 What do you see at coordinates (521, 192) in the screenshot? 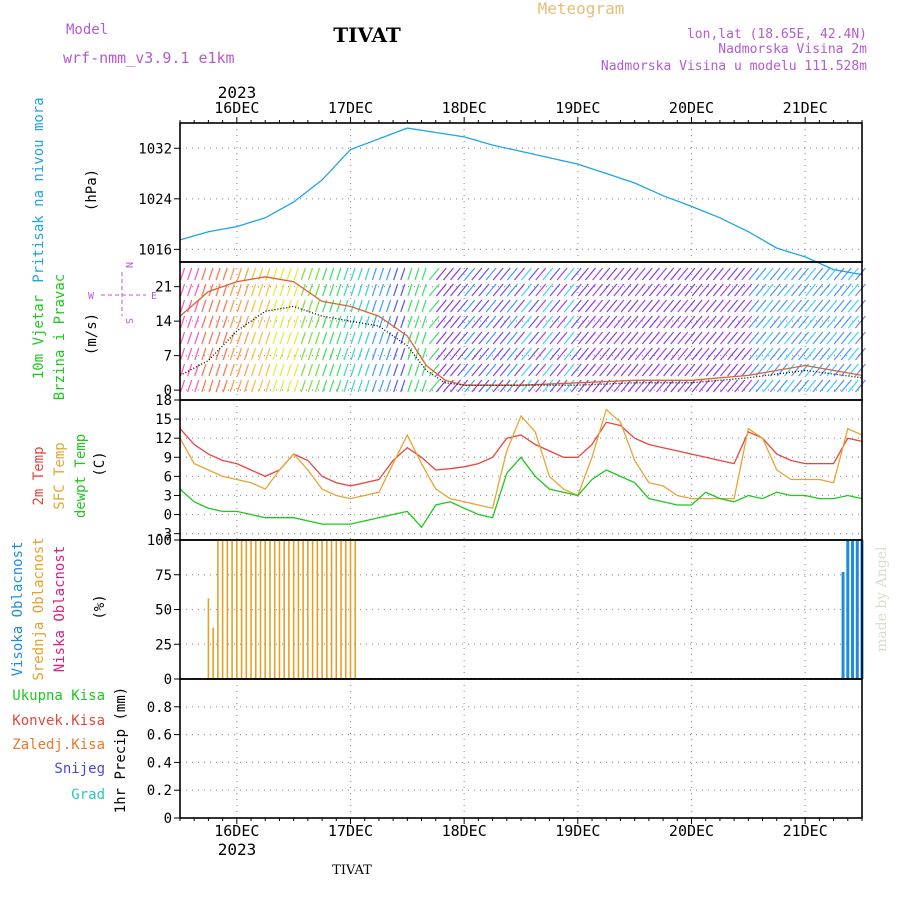
I see `pressure-frame` at bounding box center [521, 192].